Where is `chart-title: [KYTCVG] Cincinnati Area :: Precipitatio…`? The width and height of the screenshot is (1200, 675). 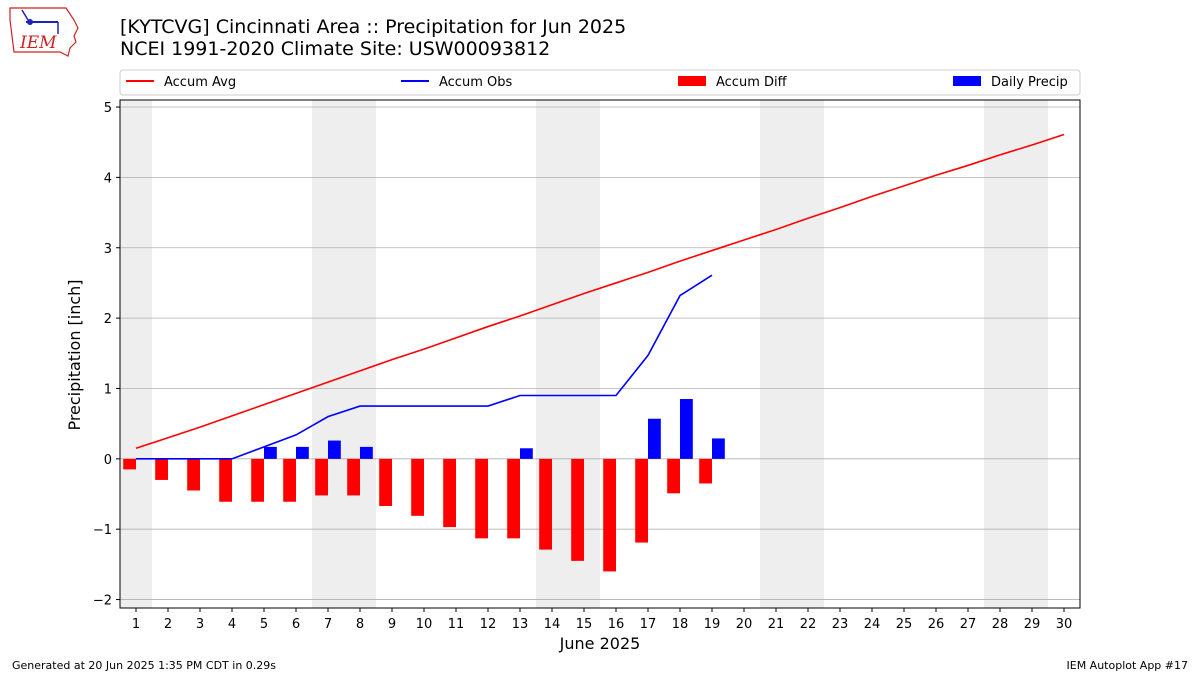 chart-title: [KYTCVG] Cincinnati Area :: Precipitatio… is located at coordinates (373, 38).